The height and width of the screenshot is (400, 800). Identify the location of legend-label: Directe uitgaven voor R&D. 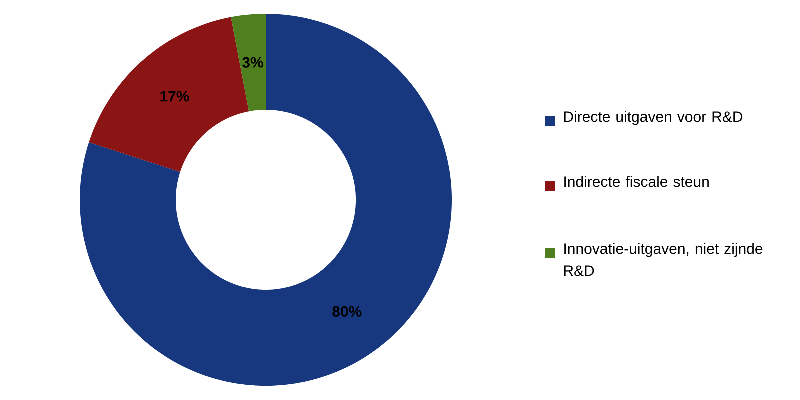
(653, 118).